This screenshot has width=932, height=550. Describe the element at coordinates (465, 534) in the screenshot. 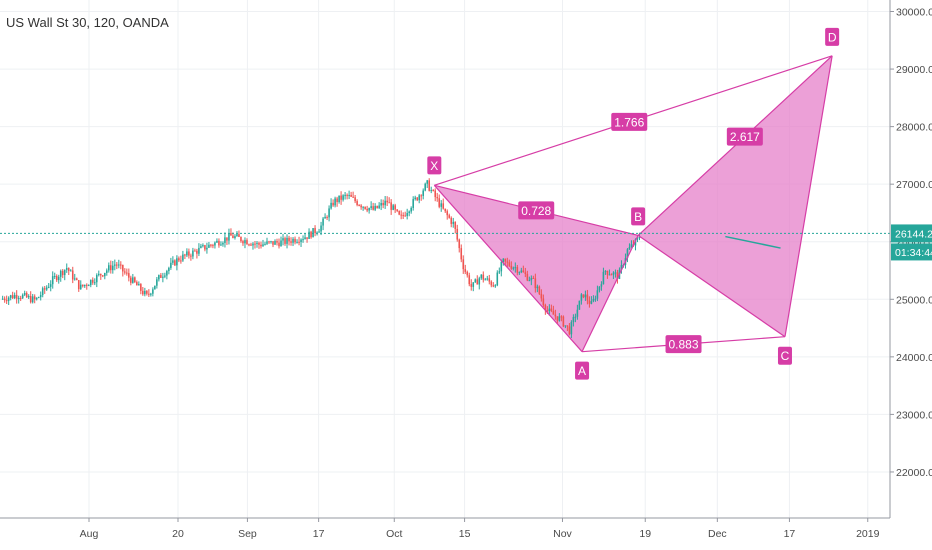

I see `x-tick-label: 15` at that location.